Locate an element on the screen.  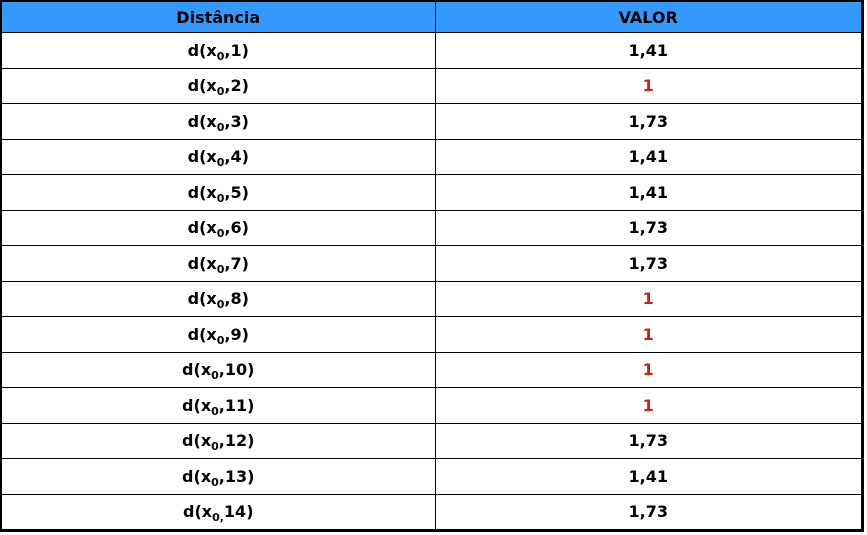
table-row: d(x0,9) 1 is located at coordinates (431, 334).